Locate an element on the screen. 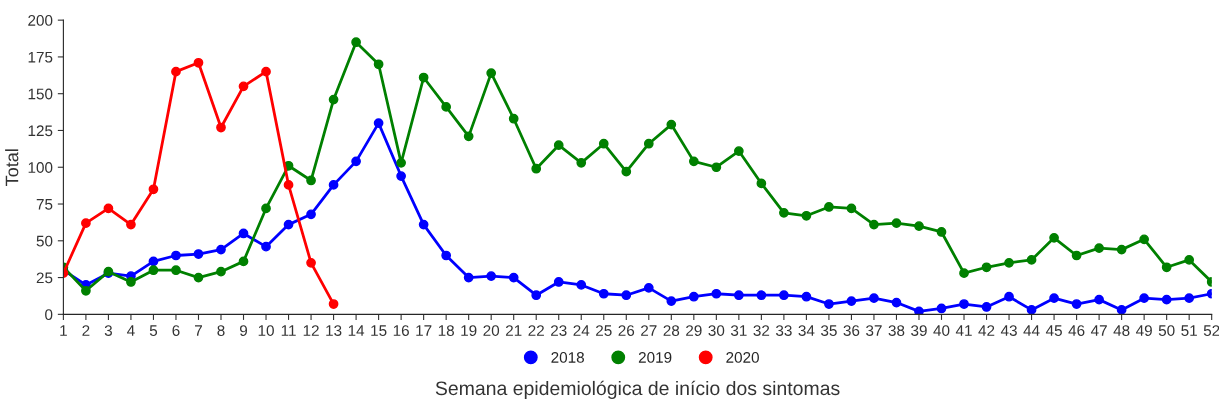 The image size is (1219, 403). x-tick-label: 46 is located at coordinates (1076, 330).